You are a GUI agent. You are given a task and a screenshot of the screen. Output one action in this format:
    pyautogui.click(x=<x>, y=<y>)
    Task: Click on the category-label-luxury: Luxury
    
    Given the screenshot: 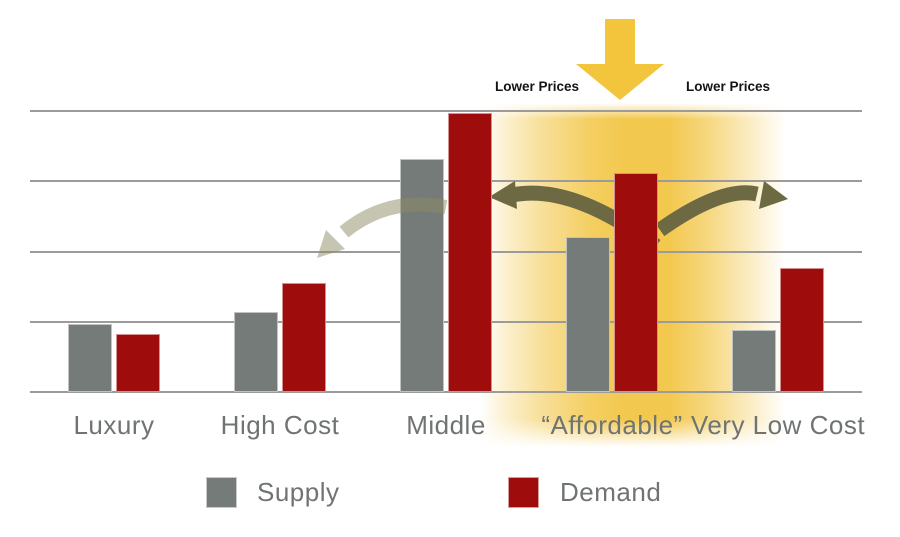 What is the action you would take?
    pyautogui.click(x=114, y=425)
    